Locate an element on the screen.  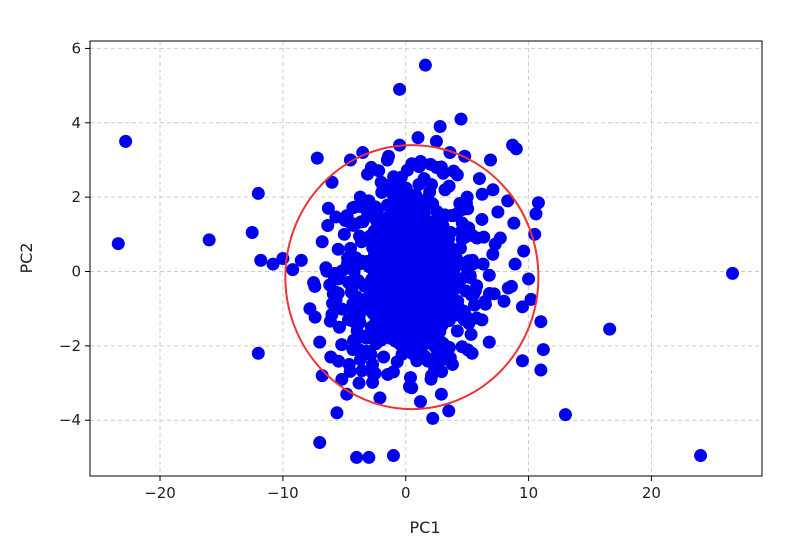
y-tick-label: 4 is located at coordinates (76, 123).